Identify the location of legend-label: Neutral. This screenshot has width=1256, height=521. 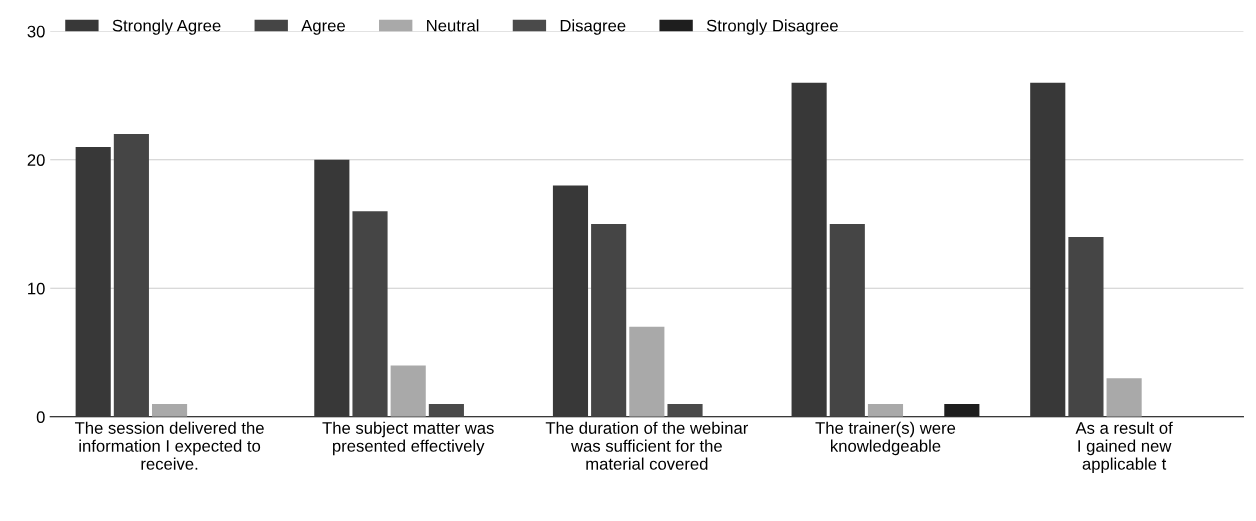
(453, 25).